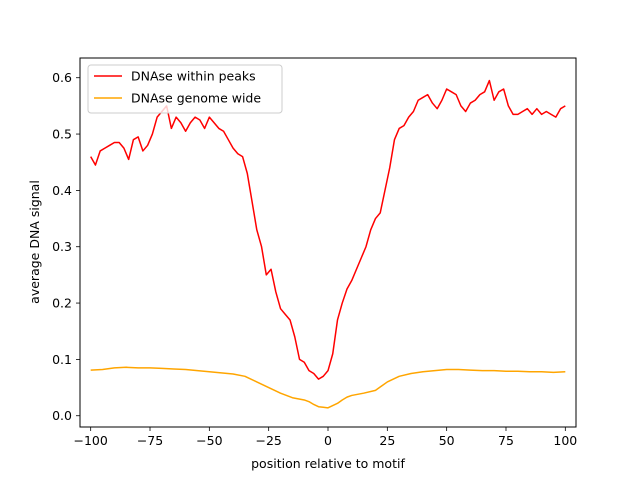  What do you see at coordinates (506, 440) in the screenshot?
I see `x-tick-label: 75` at bounding box center [506, 440].